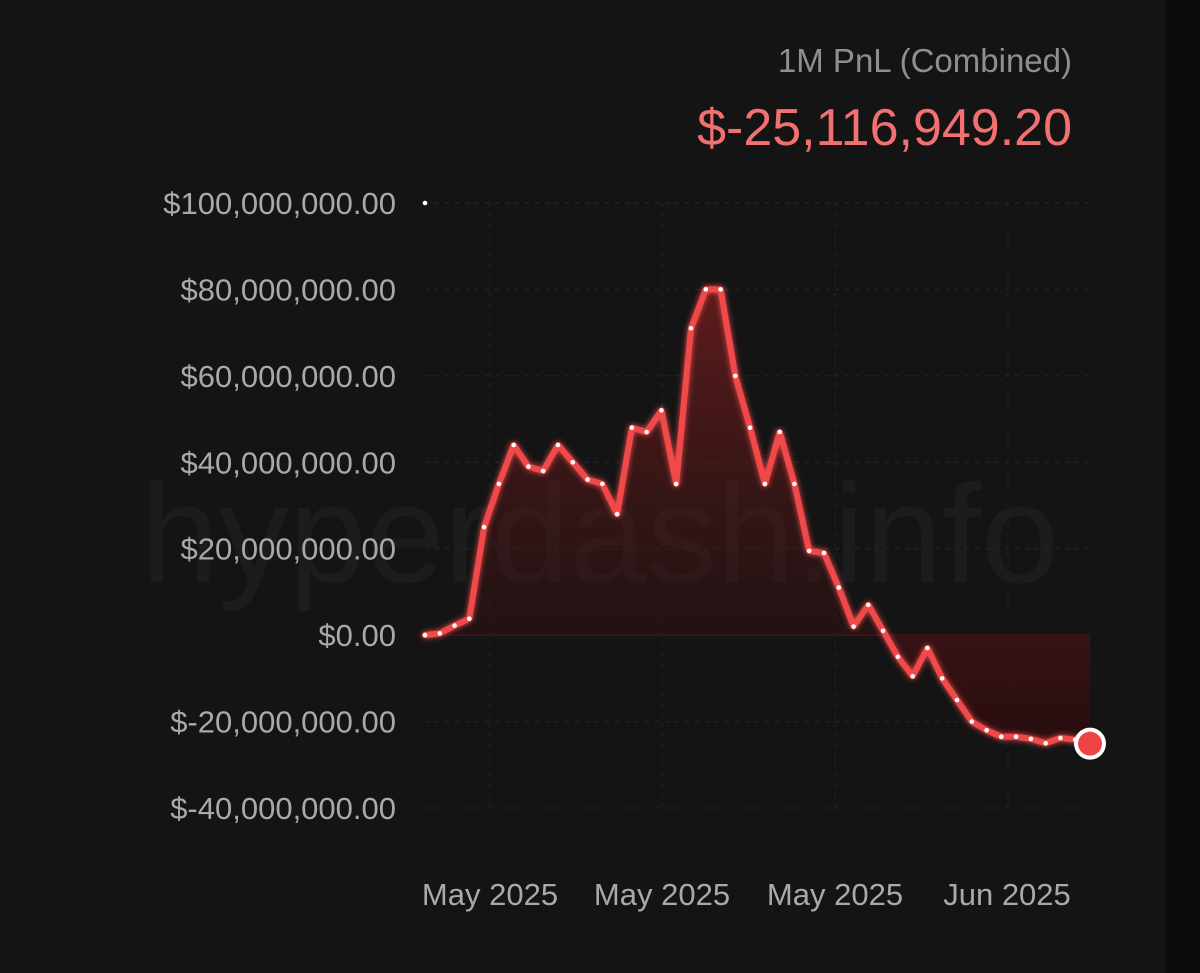 The width and height of the screenshot is (1200, 973). Describe the element at coordinates (279, 203) in the screenshot. I see `y-tick-label: $100,000,000.00` at that location.